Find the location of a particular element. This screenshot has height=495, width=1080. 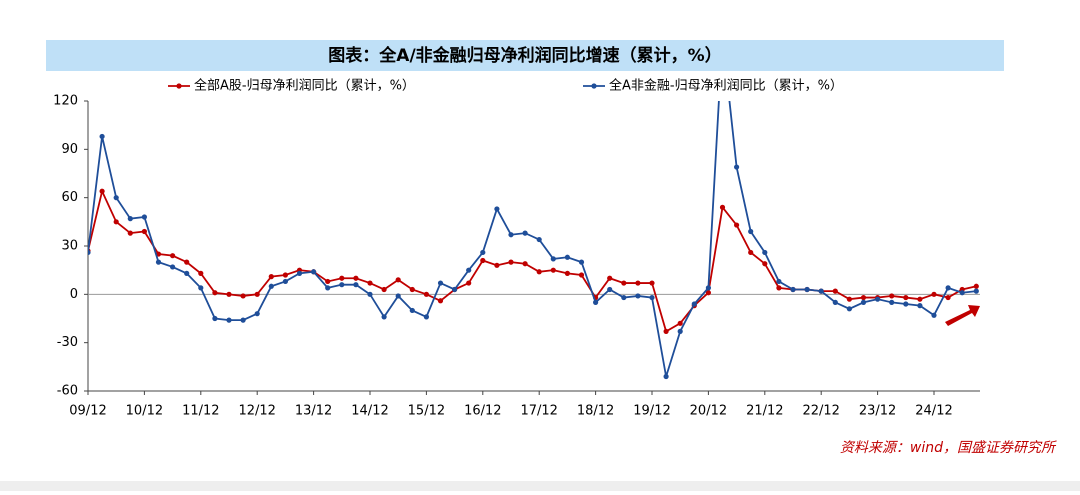

x-tick-label: 24/12 is located at coordinates (933, 411).